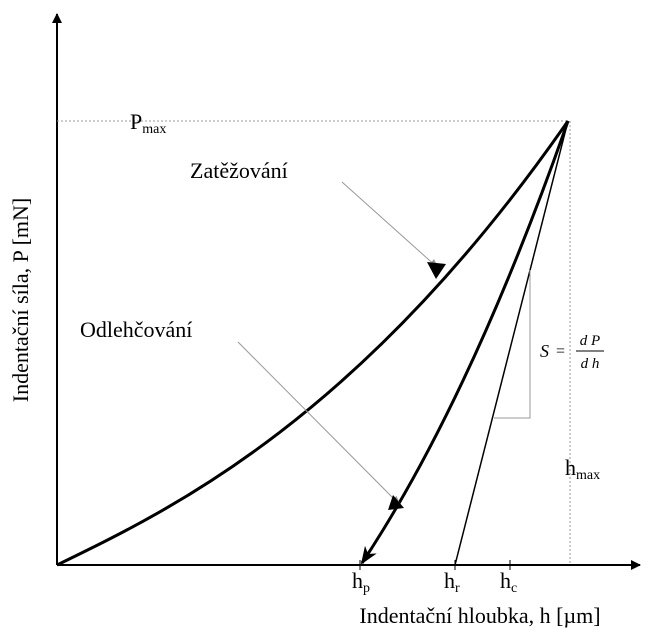 Image resolution: width=656 pixels, height=633 pixels. I want to click on loading-arrowhead, so click(436, 270).